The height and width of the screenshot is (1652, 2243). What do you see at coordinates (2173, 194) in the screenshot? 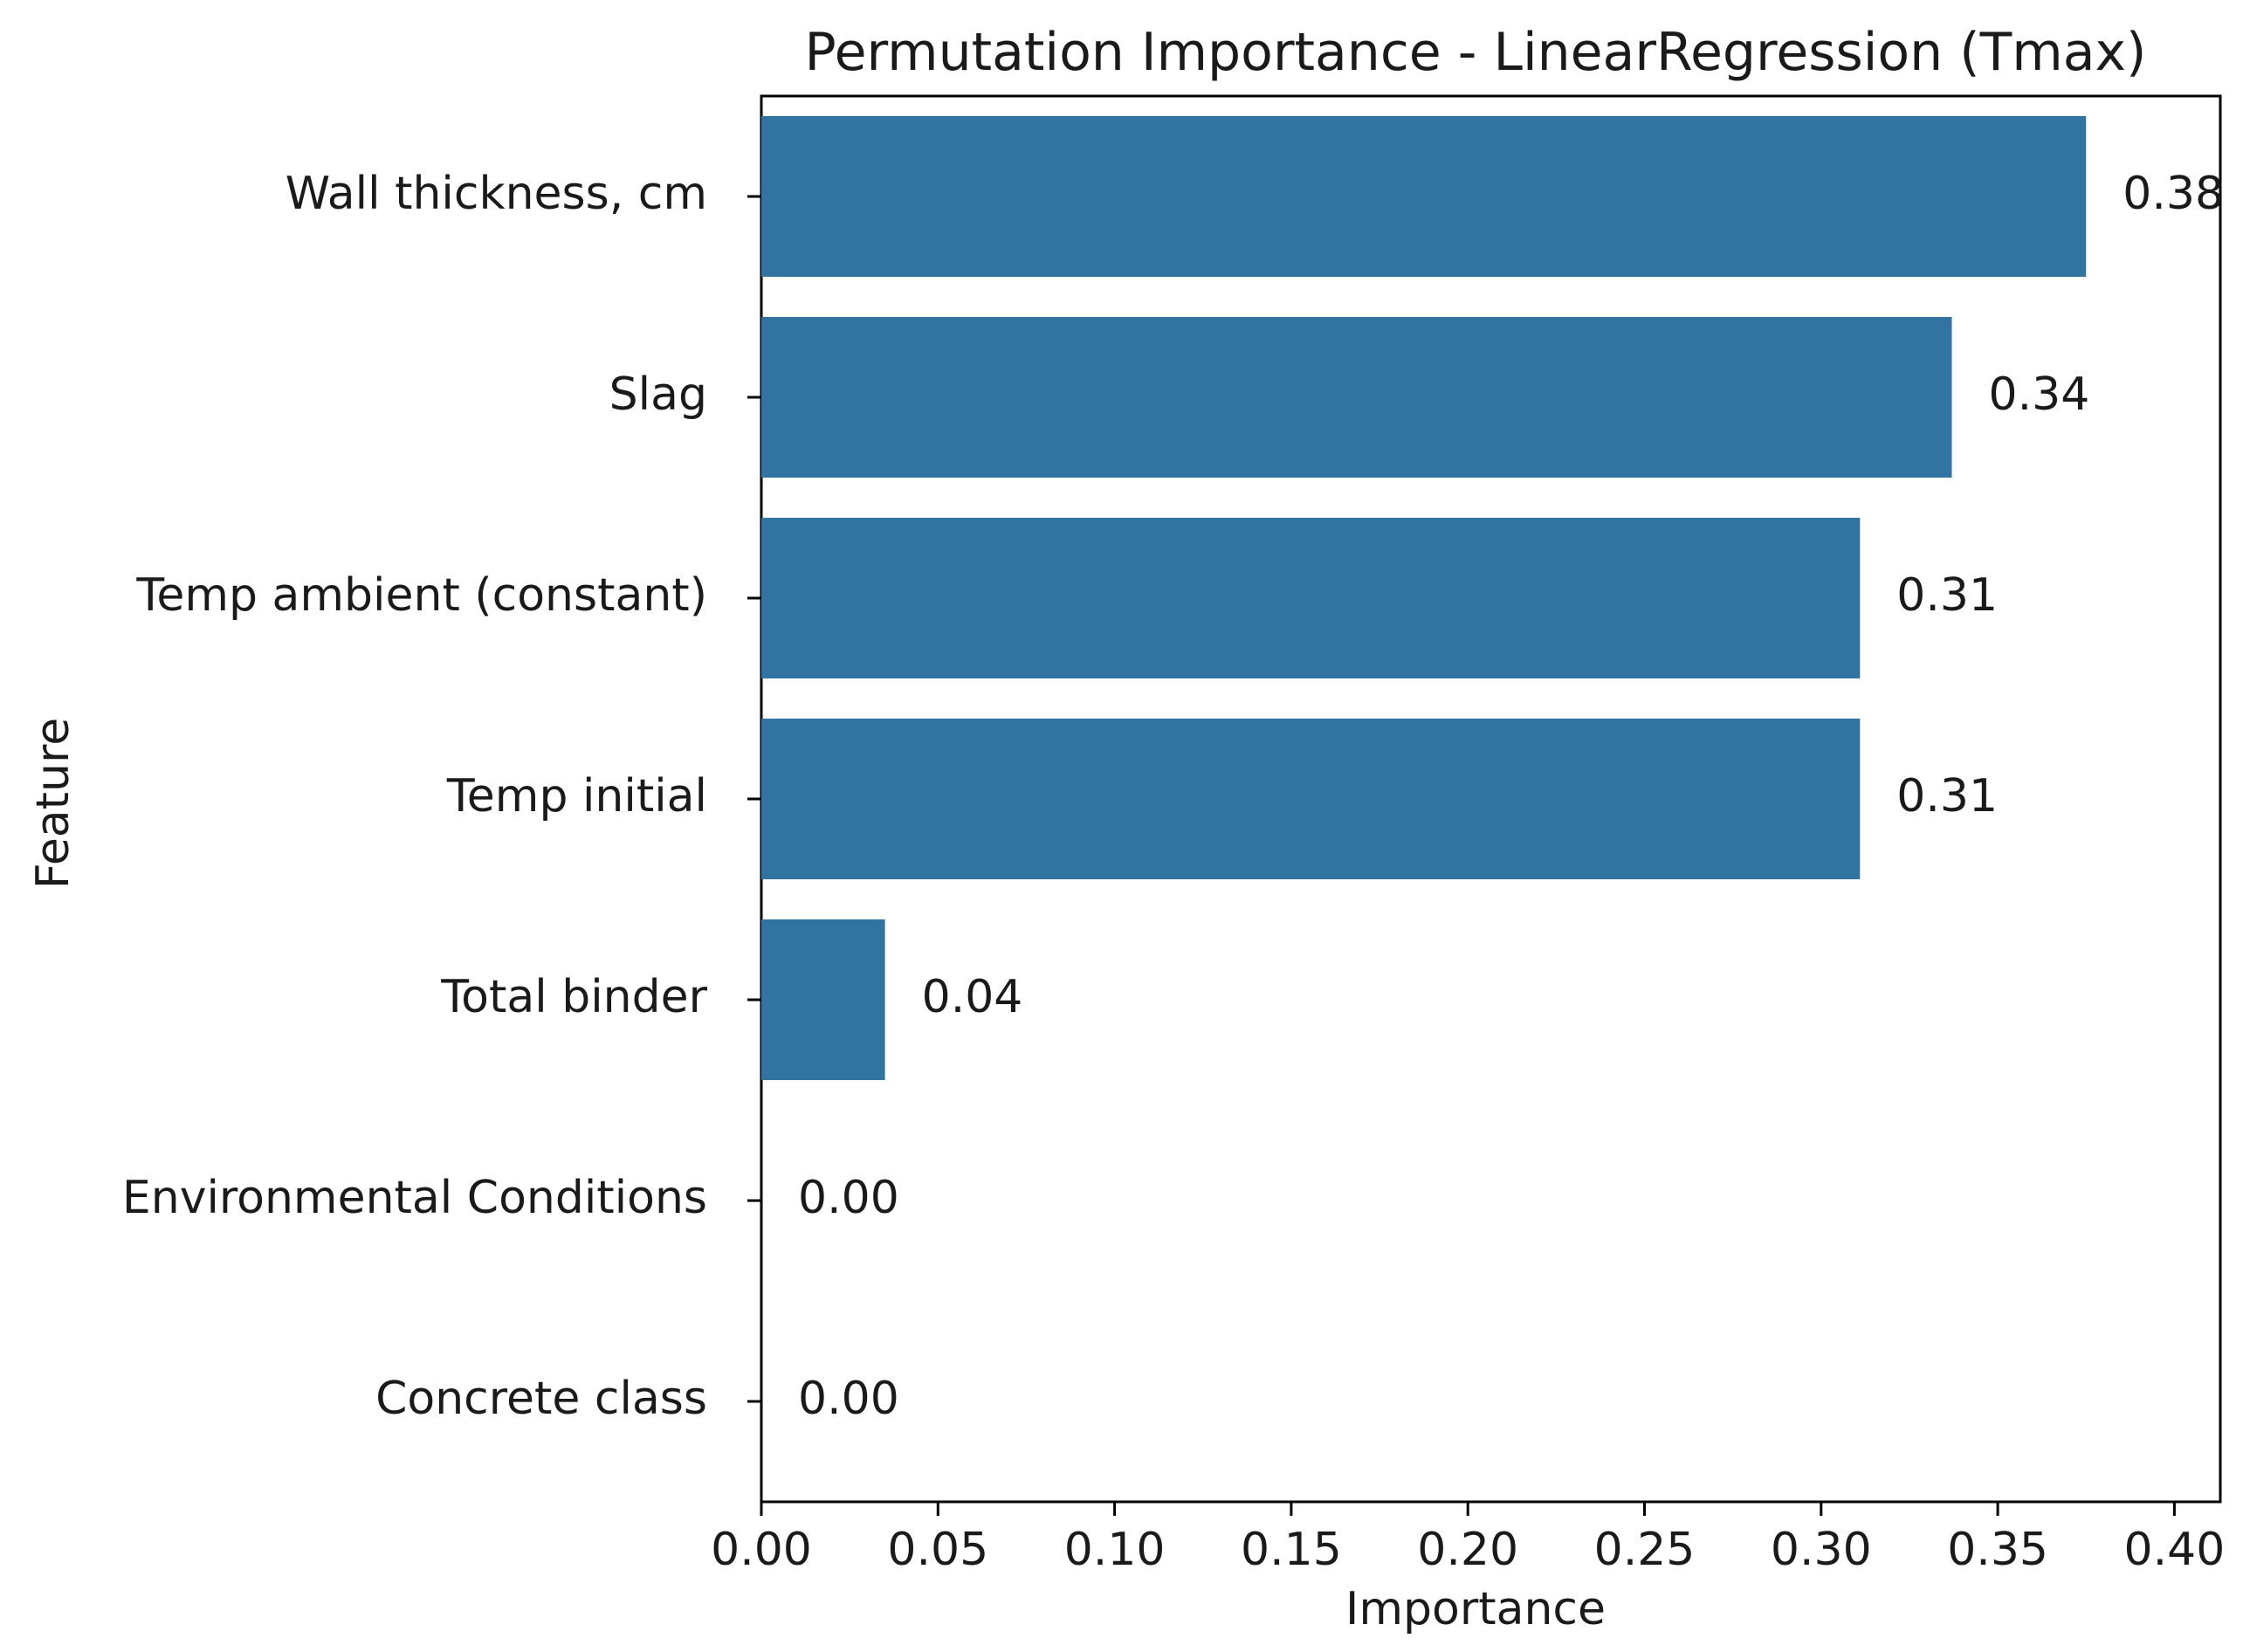
I see `bar-value-label: 0.38` at bounding box center [2173, 194].